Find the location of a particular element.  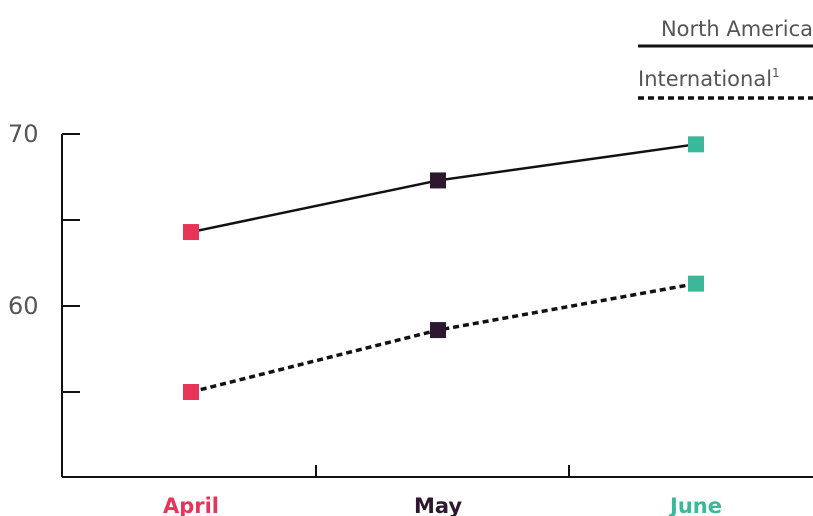

point-international-june is located at coordinates (696, 283).